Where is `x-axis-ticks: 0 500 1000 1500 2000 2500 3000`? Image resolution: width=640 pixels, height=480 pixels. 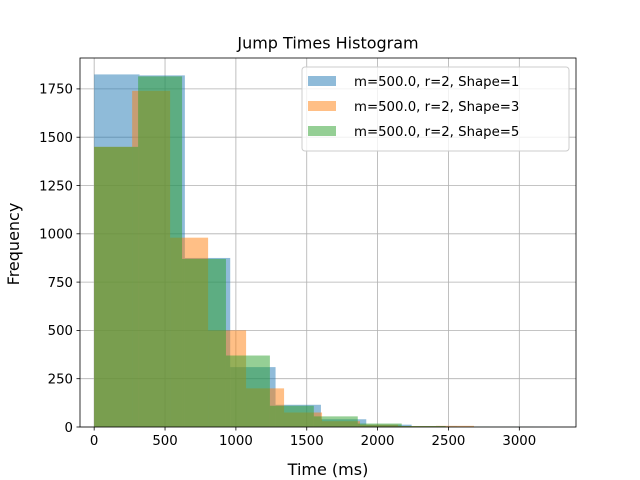
x-axis-ticks: 0 500 1000 1500 2000 2500 3000 is located at coordinates (313, 438).